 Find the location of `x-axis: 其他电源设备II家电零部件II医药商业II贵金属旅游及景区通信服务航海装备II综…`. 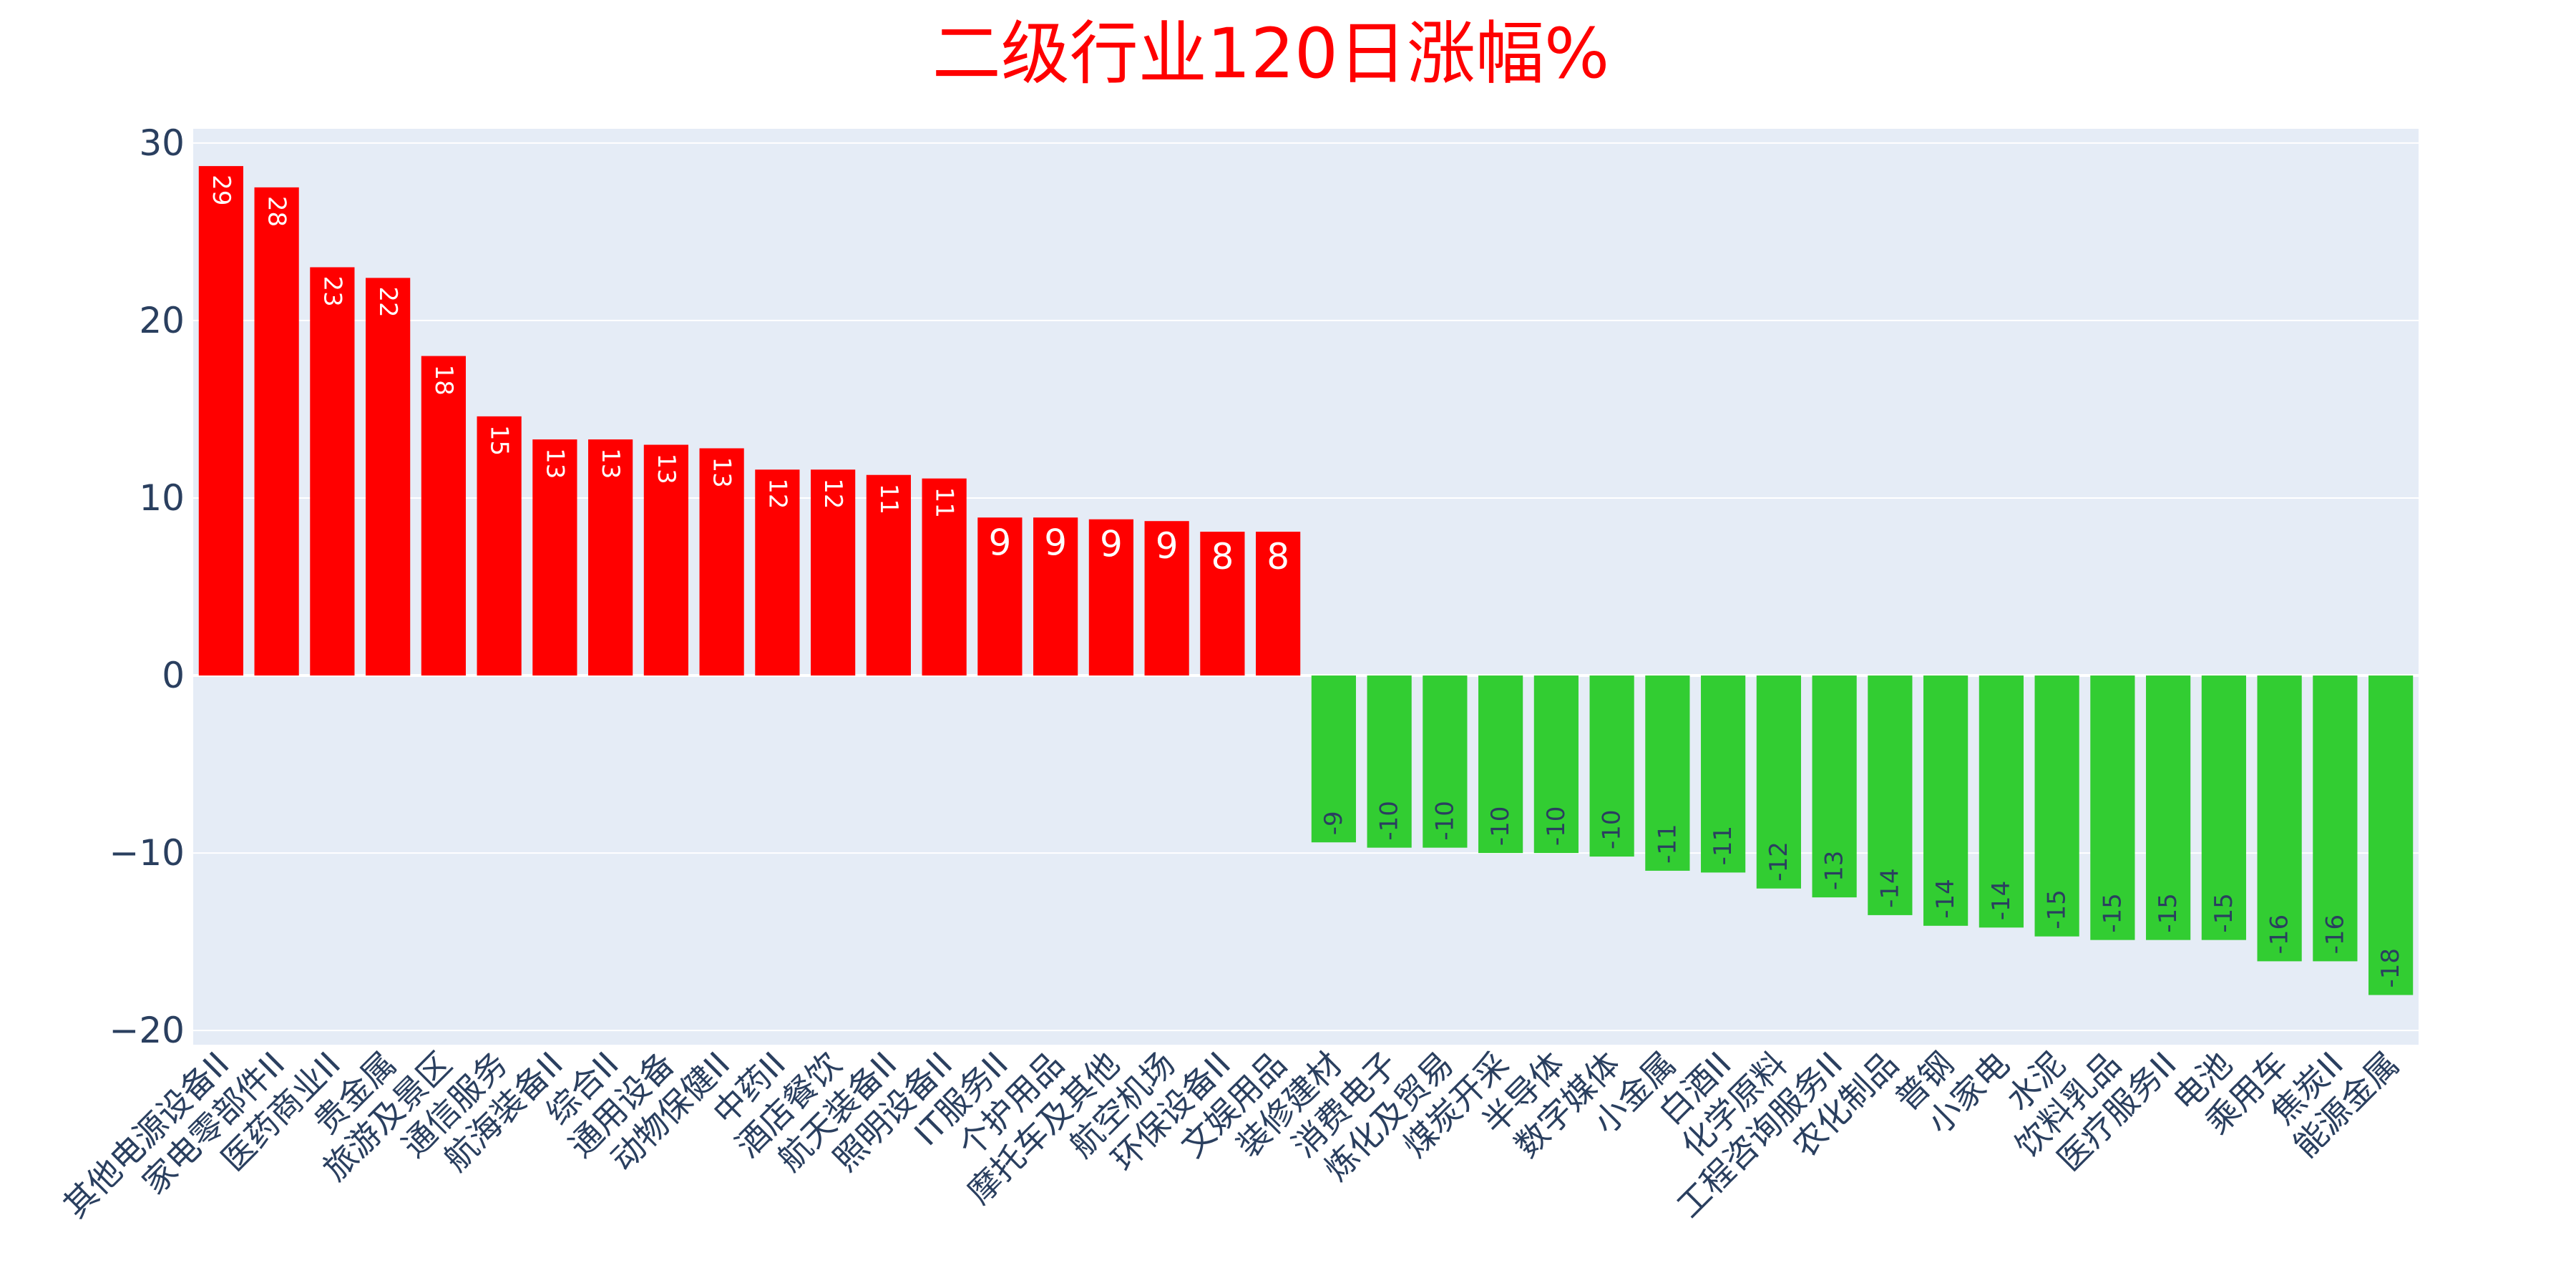

x-axis: 其他电源设备II家电零部件II医药商业II贵金属旅游及景区通信服务航海装备II综… is located at coordinates (1231, 1135).